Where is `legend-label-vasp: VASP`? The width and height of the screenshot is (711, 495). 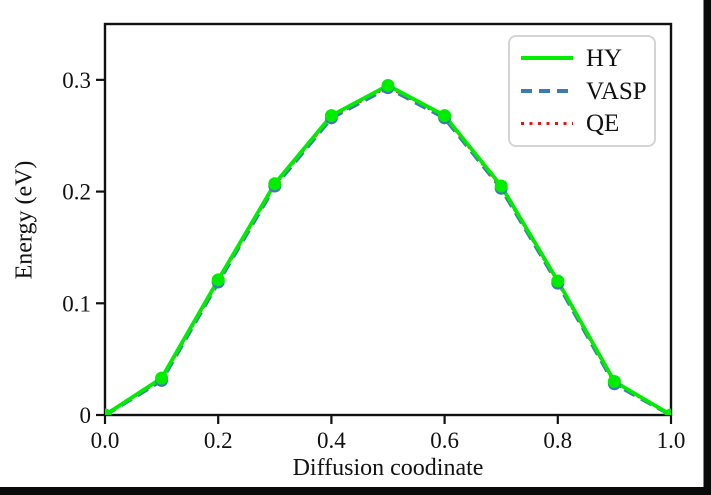
legend-label-vasp: VASP is located at coordinates (616, 91).